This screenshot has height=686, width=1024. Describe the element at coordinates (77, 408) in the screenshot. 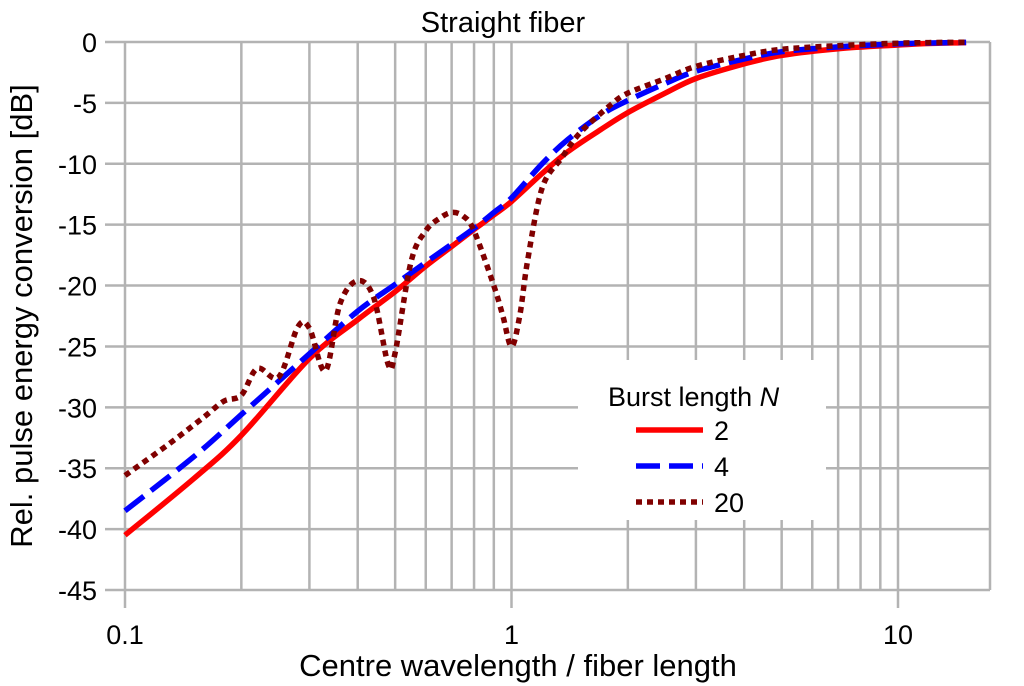

I see `y-tick-label: -30` at that location.